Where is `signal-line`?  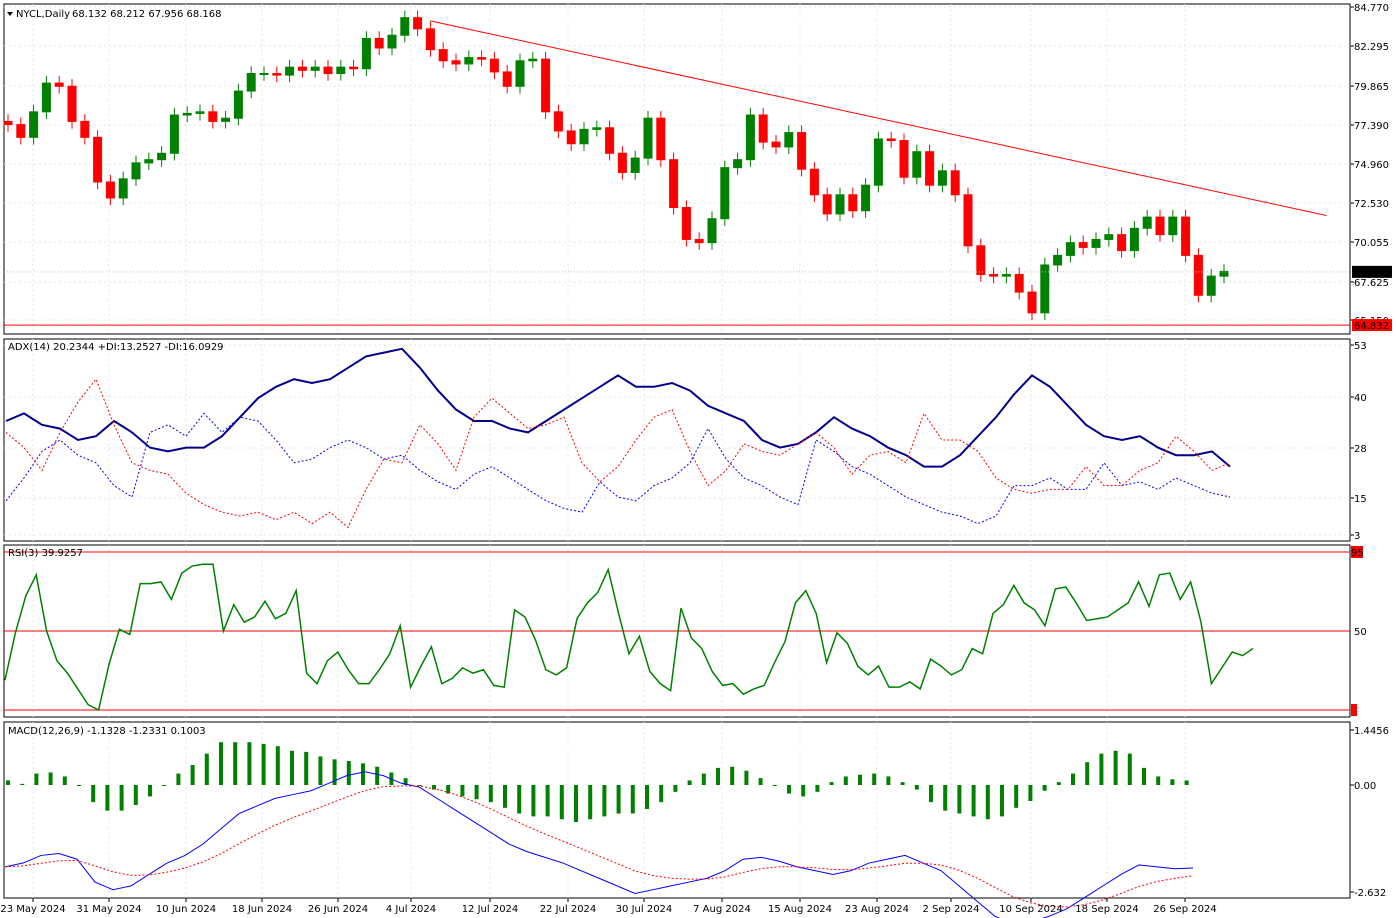 signal-line is located at coordinates (599, 846).